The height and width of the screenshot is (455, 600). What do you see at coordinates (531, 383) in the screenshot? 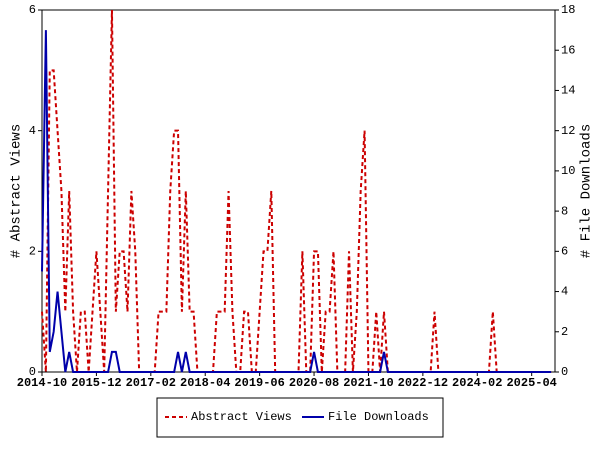
I see `x-tick-label: 2025-04` at bounding box center [531, 383].